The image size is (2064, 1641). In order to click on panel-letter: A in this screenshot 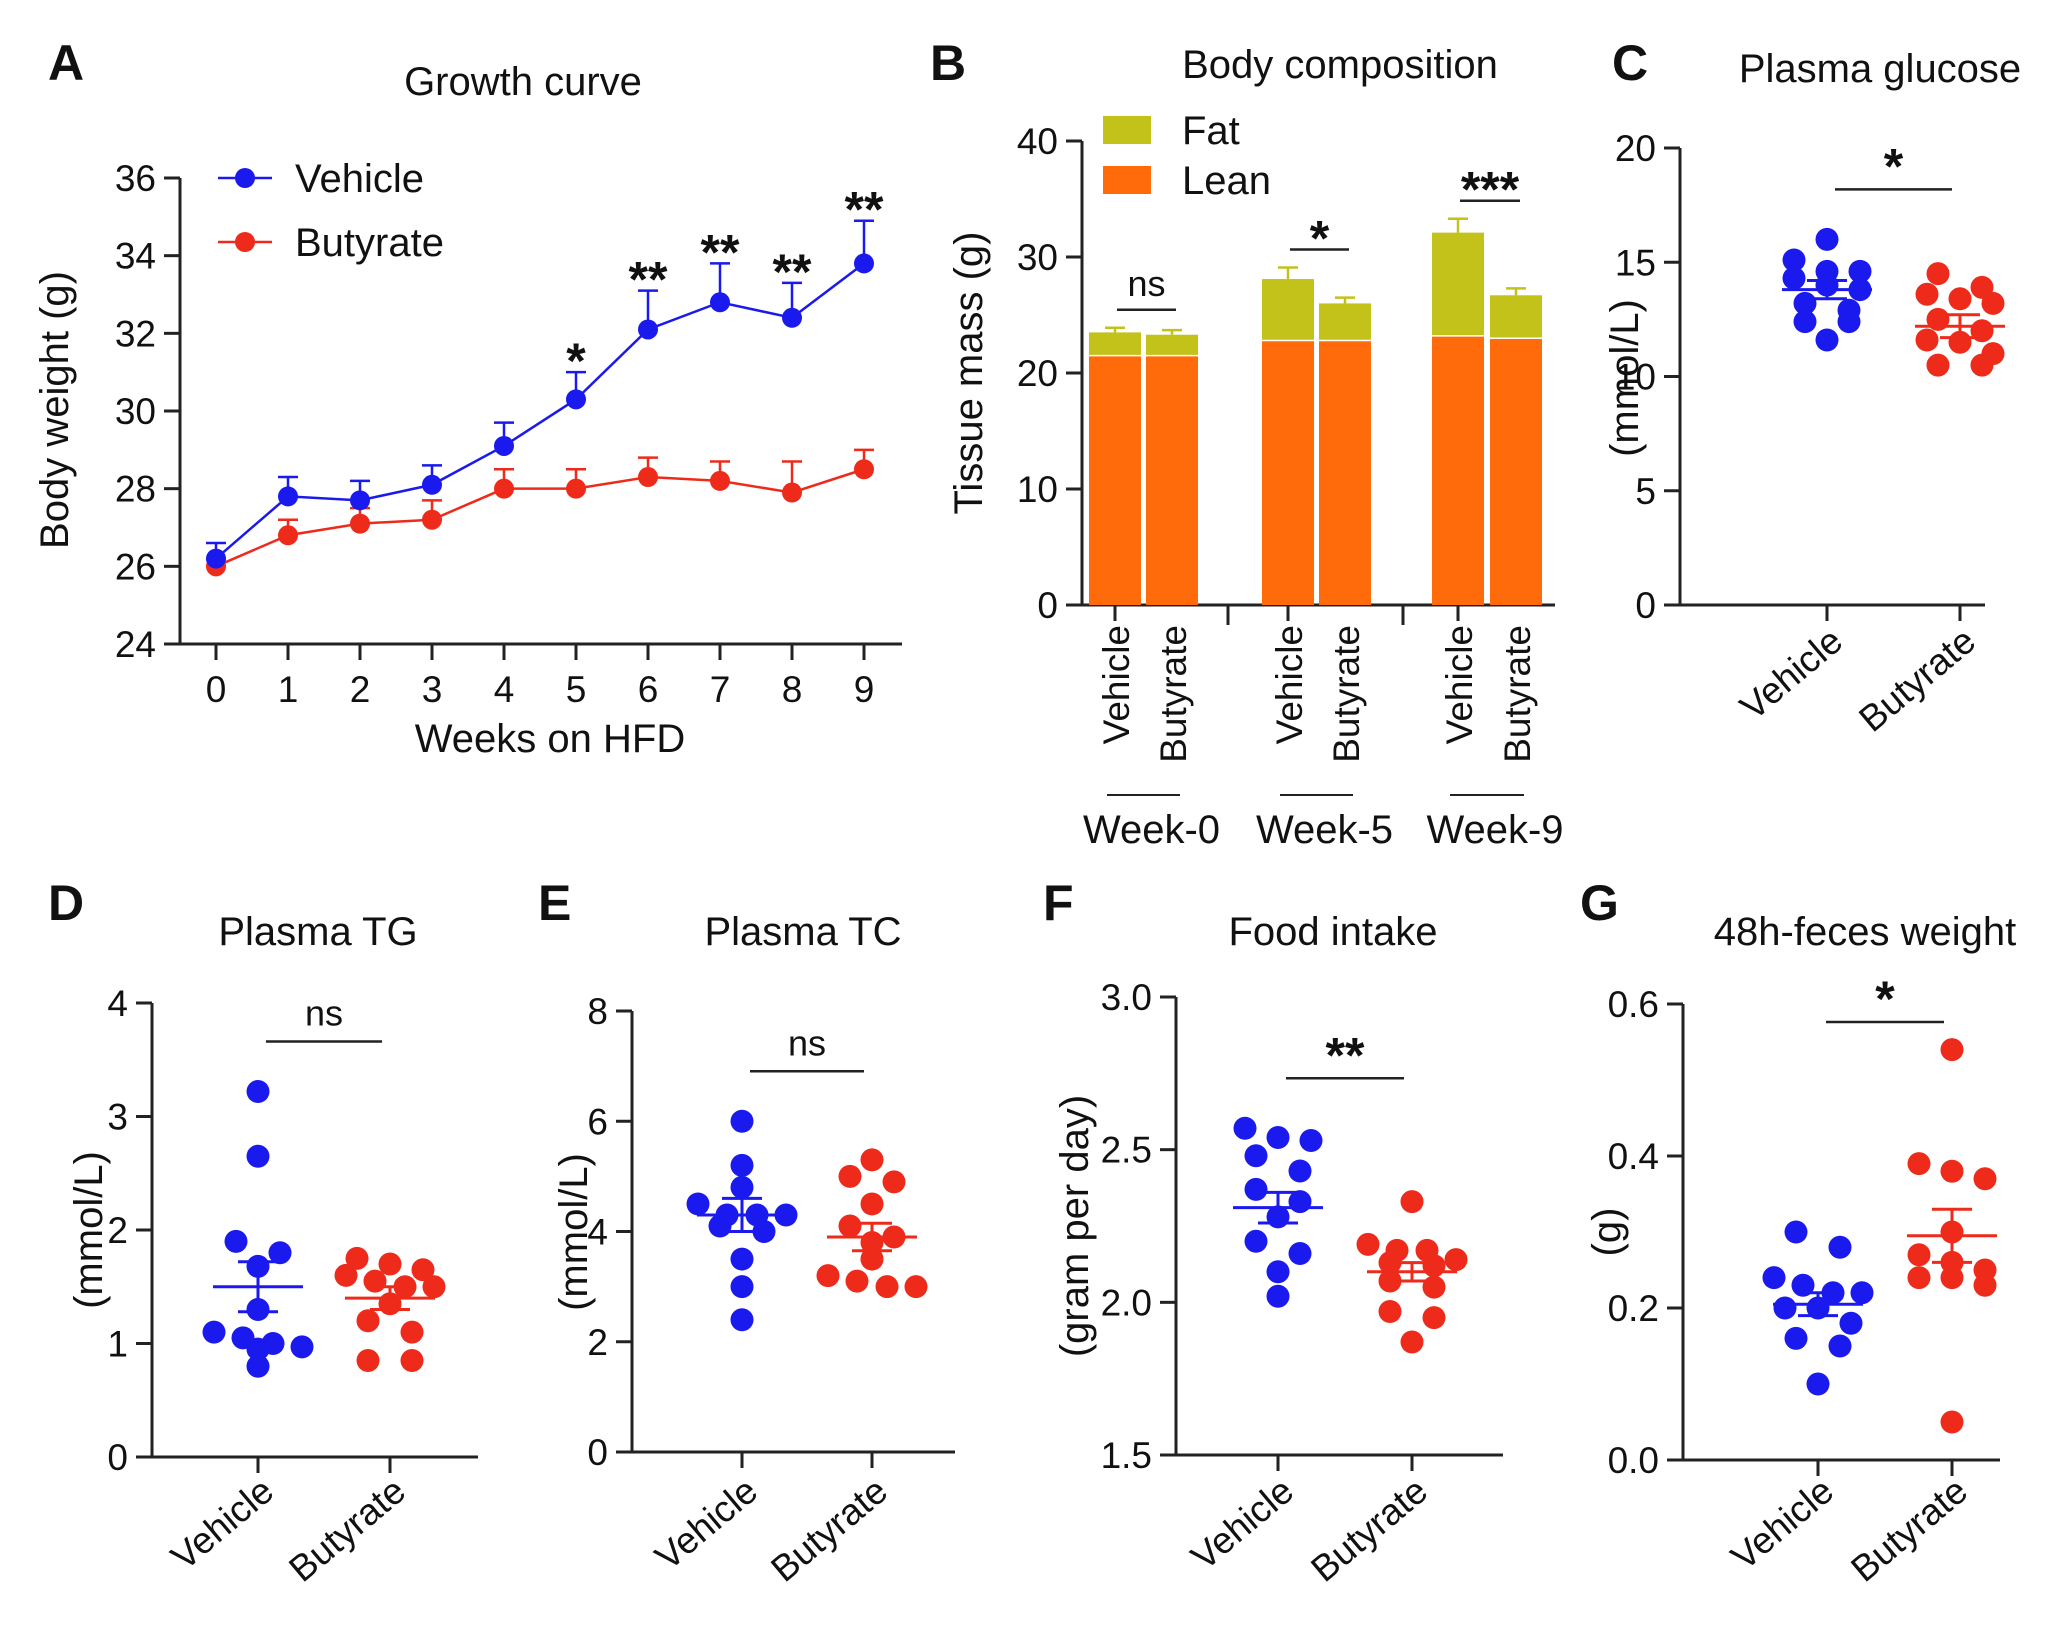, I will do `click(66, 63)`.